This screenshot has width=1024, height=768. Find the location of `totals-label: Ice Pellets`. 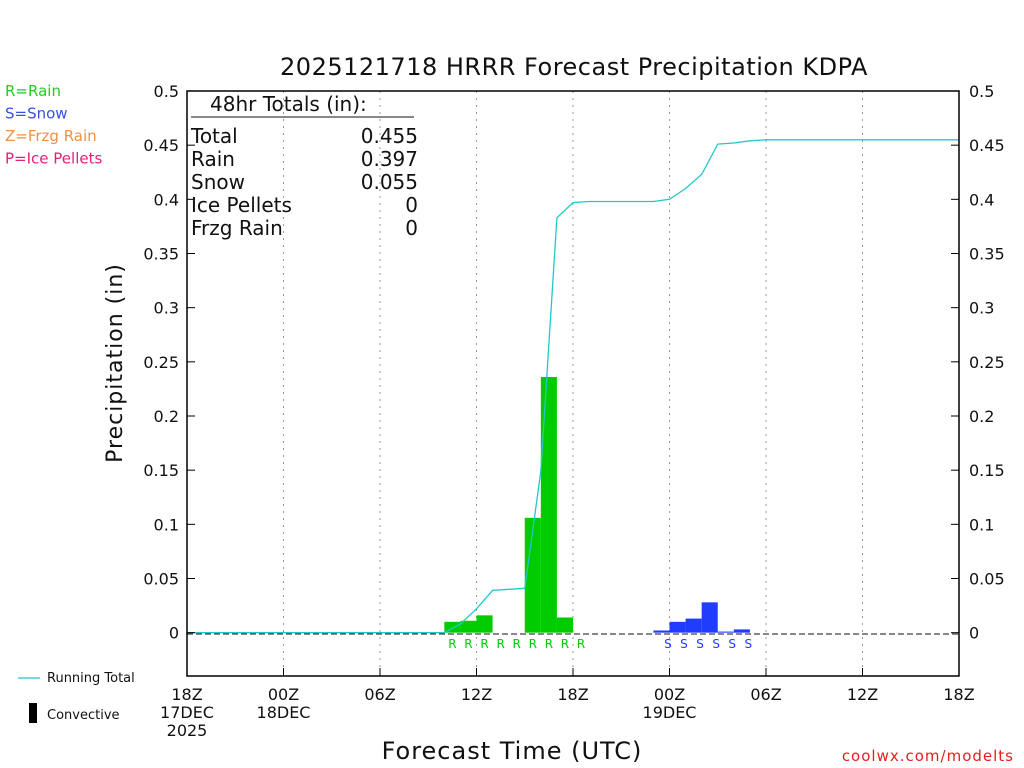

totals-label: Ice Pellets is located at coordinates (241, 205).